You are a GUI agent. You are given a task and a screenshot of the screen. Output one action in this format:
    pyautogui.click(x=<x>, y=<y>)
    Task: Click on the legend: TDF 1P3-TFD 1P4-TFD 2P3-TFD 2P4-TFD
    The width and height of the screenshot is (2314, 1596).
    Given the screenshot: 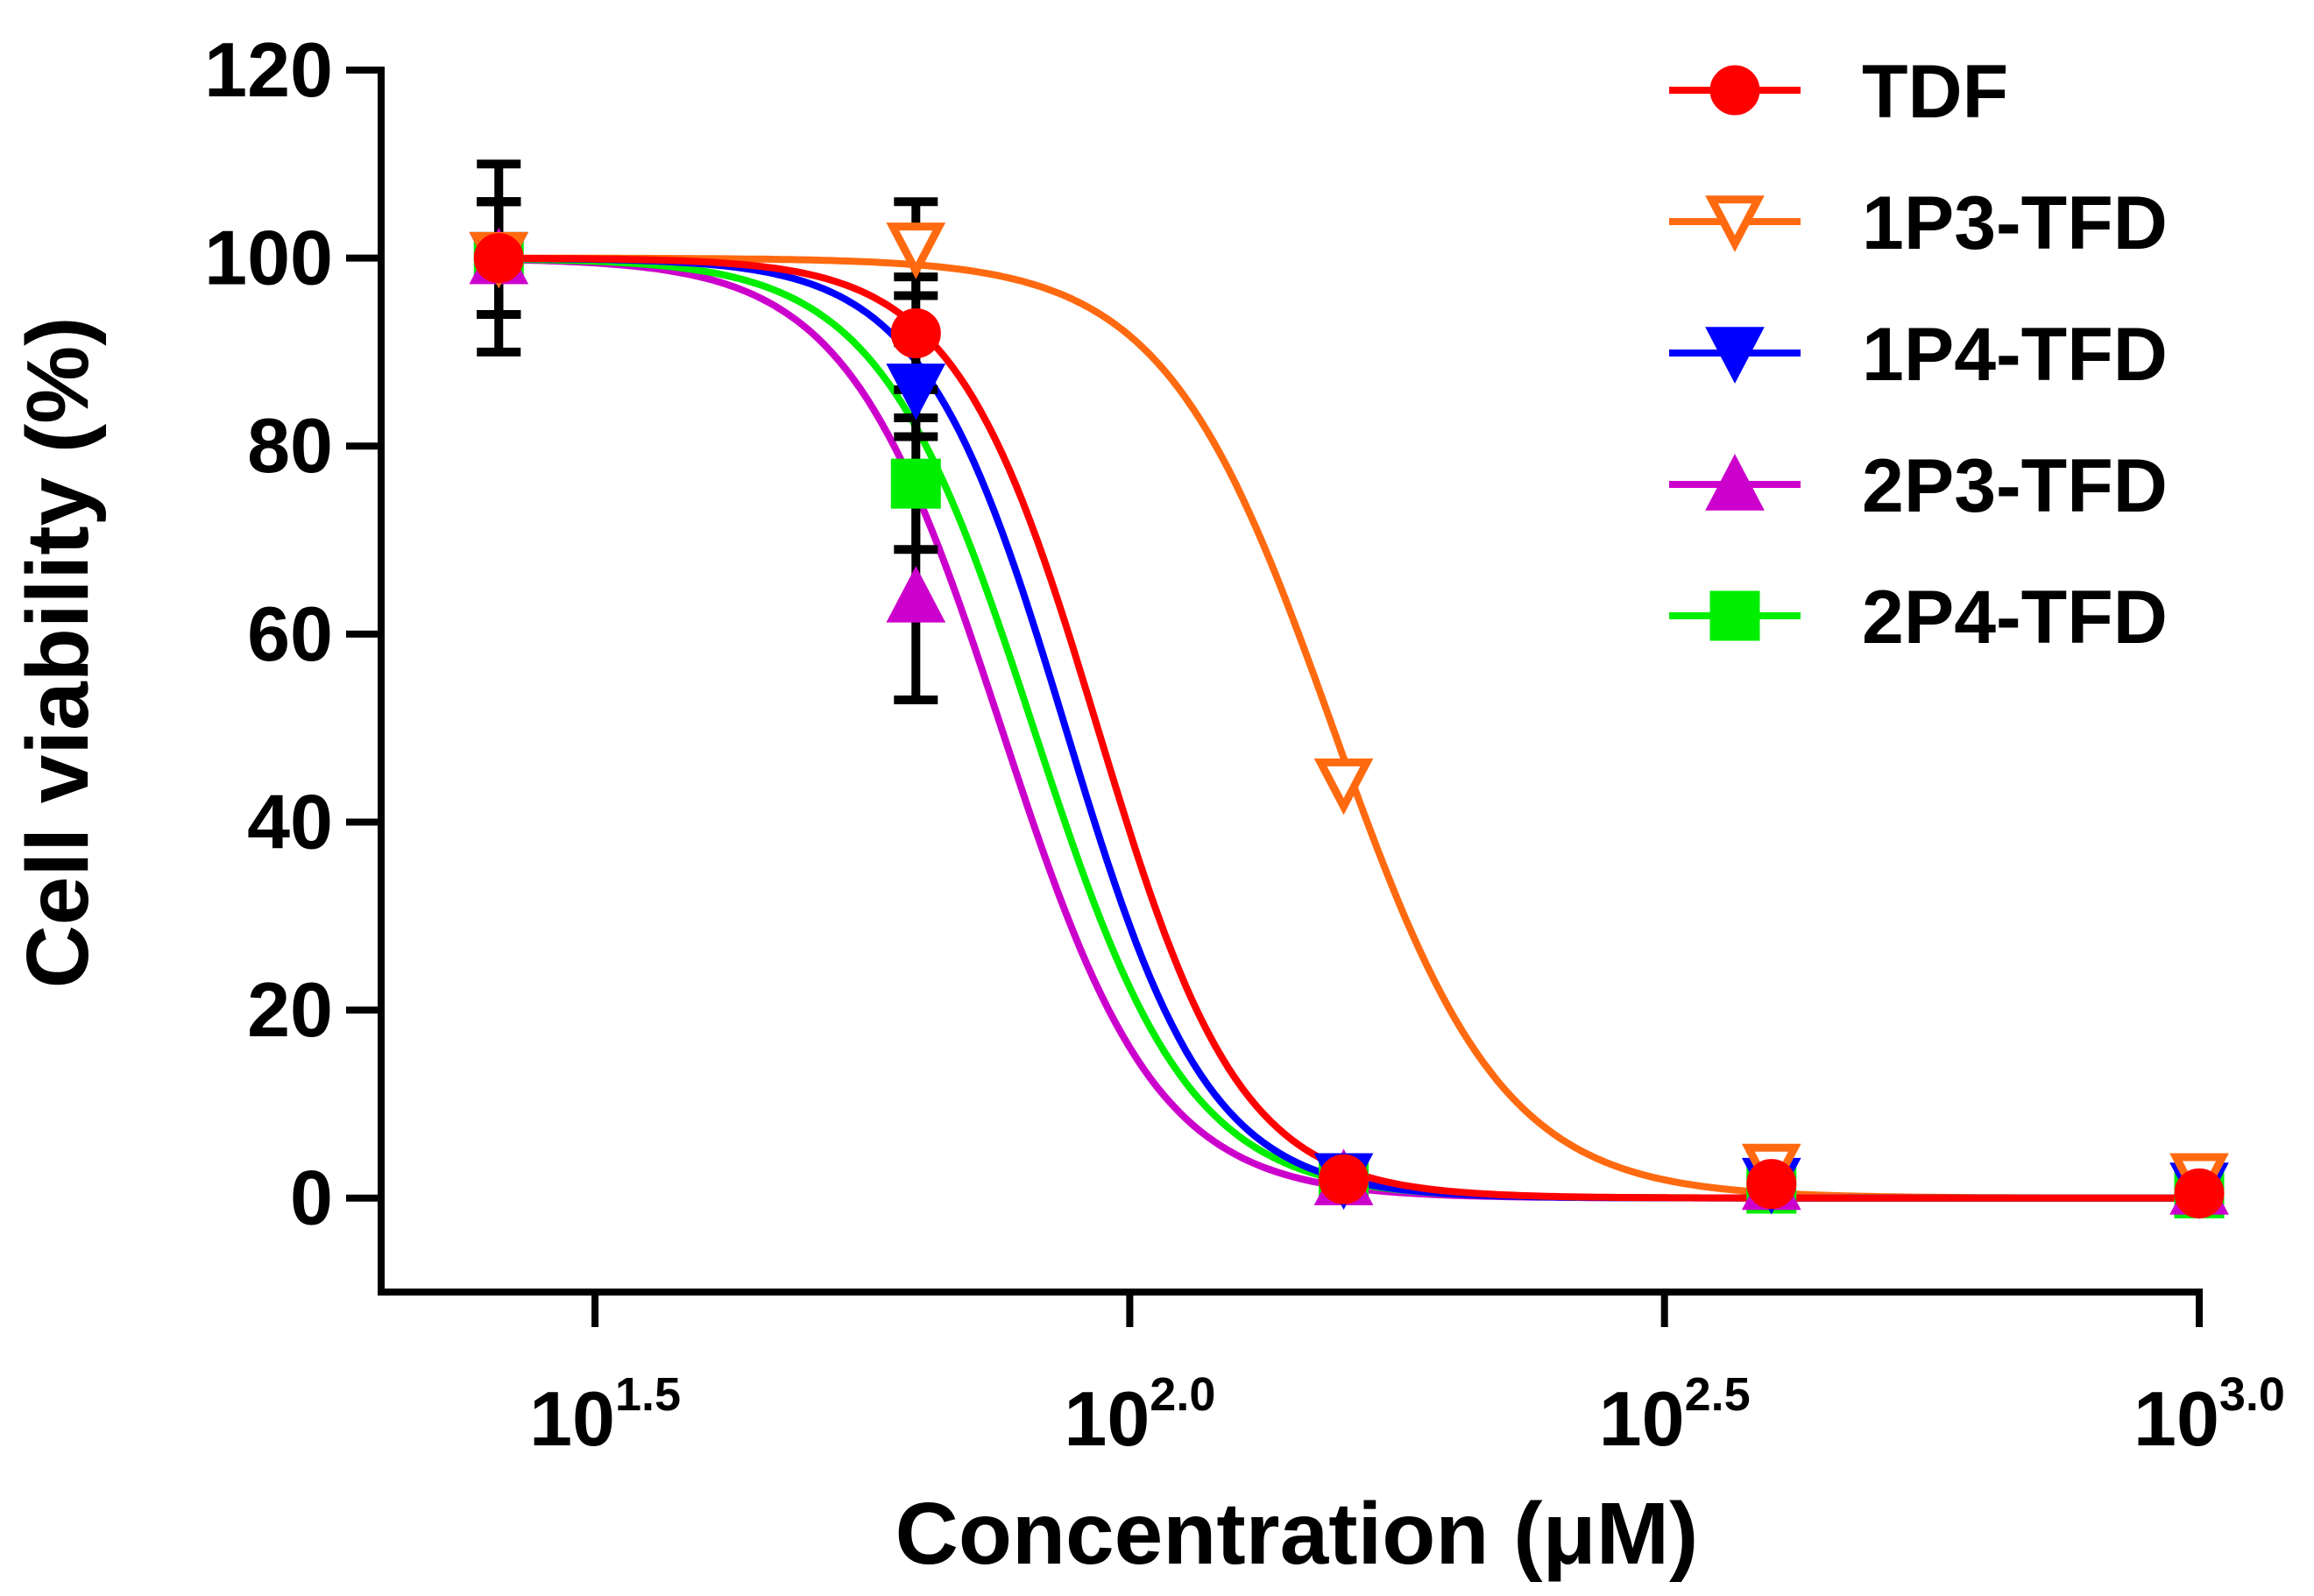 What is the action you would take?
    pyautogui.click(x=1918, y=355)
    